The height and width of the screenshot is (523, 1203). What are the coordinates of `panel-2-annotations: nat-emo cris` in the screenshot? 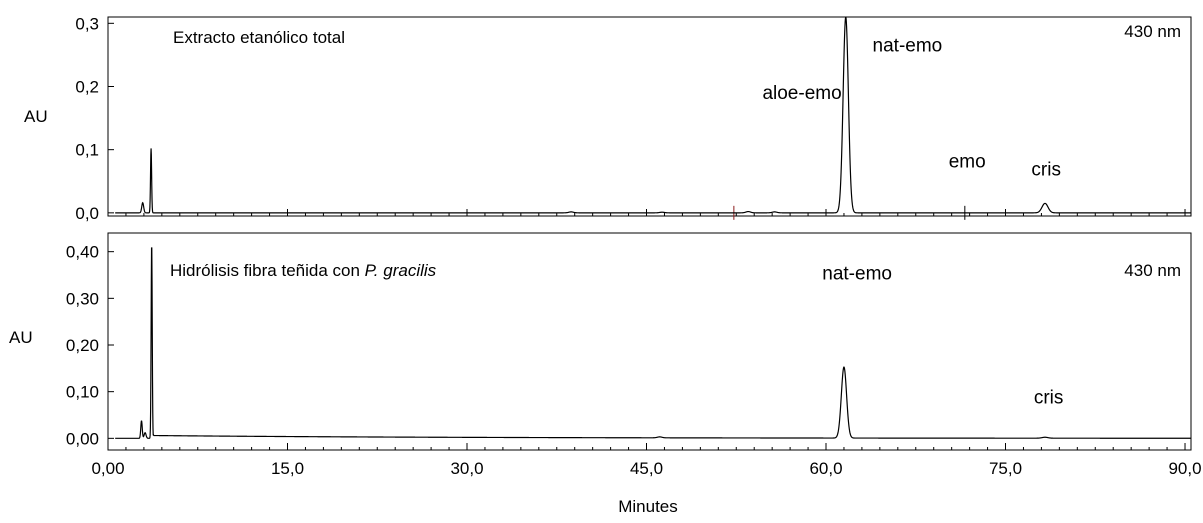 It's located at (942, 336).